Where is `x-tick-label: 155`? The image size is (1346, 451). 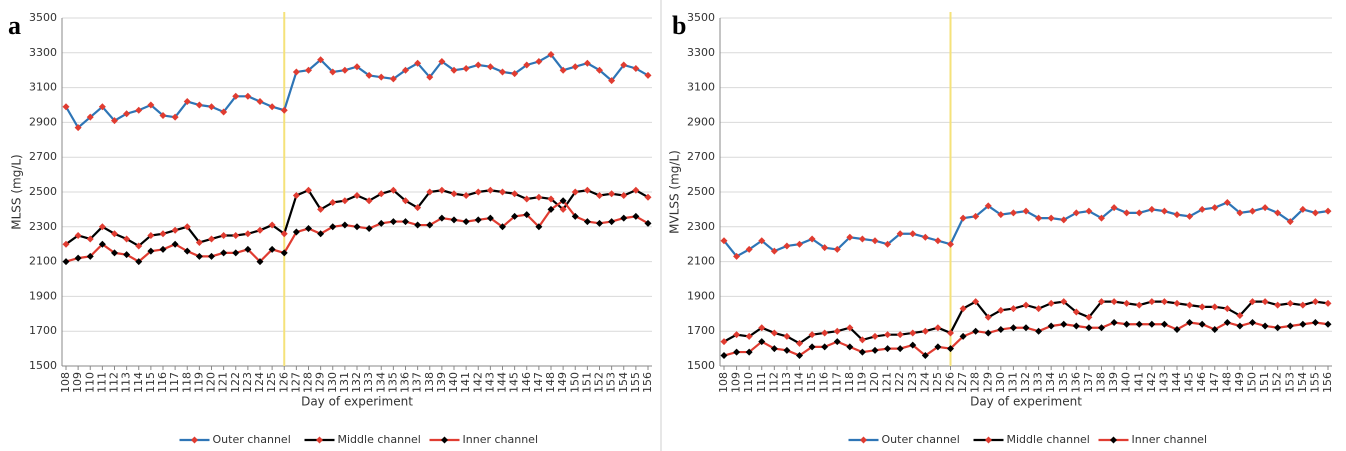
x-tick-label: 155 is located at coordinates (1314, 382).